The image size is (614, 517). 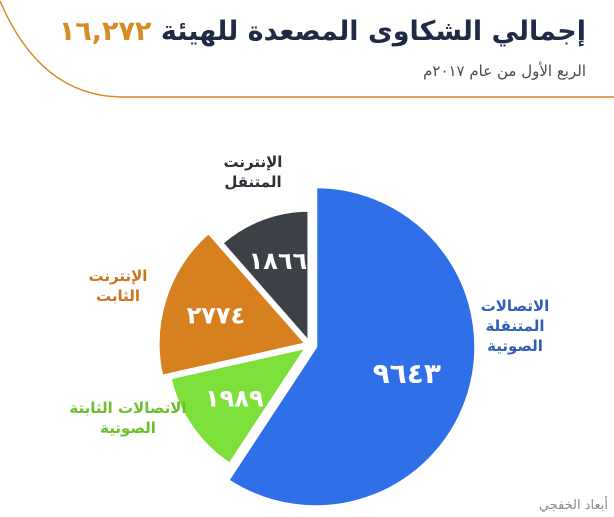 What do you see at coordinates (105, 31) in the screenshot?
I see `title-total: ١٦,٢٧٢` at bounding box center [105, 31].